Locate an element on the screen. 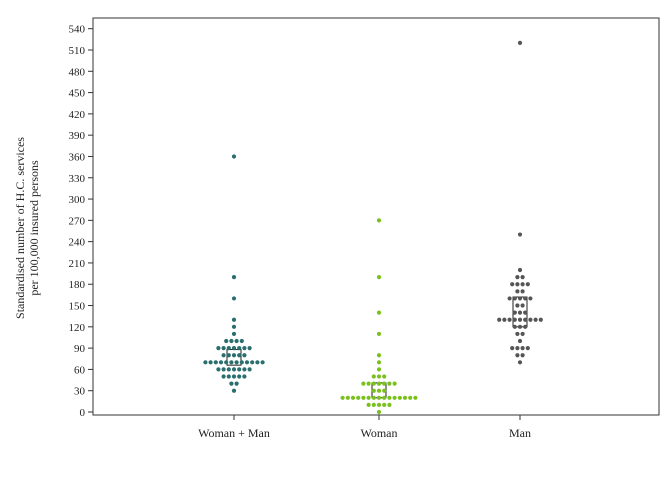 The image size is (672, 480). y-tick-label: 450 is located at coordinates (77, 94).